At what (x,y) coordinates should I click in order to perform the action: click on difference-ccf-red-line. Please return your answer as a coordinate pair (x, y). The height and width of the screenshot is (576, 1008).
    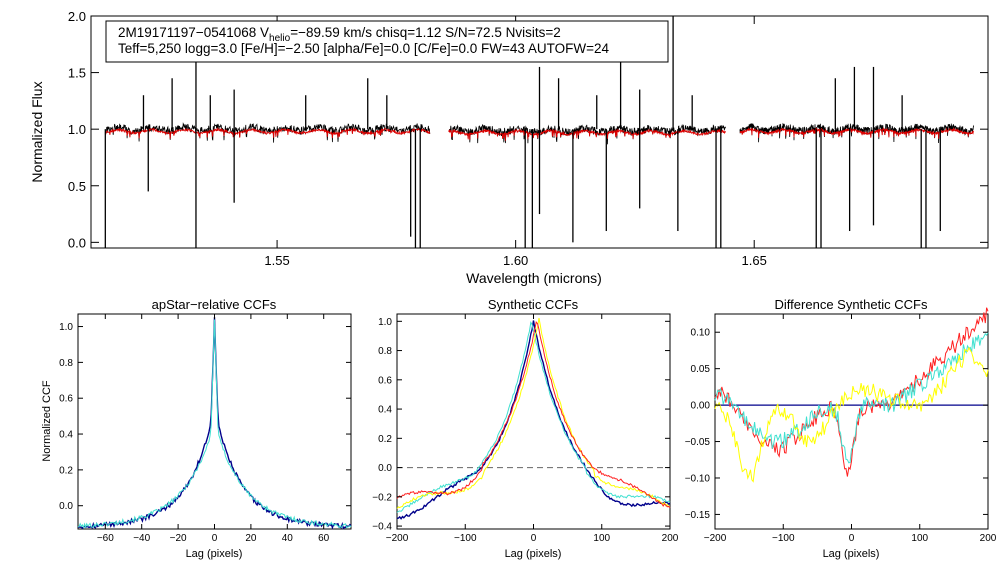
    Looking at the image, I should click on (851, 392).